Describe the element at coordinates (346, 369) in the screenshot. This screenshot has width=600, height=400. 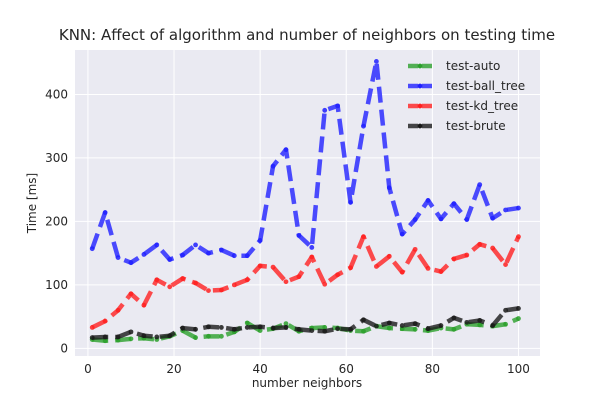
I see `x-tick-label: 60` at that location.